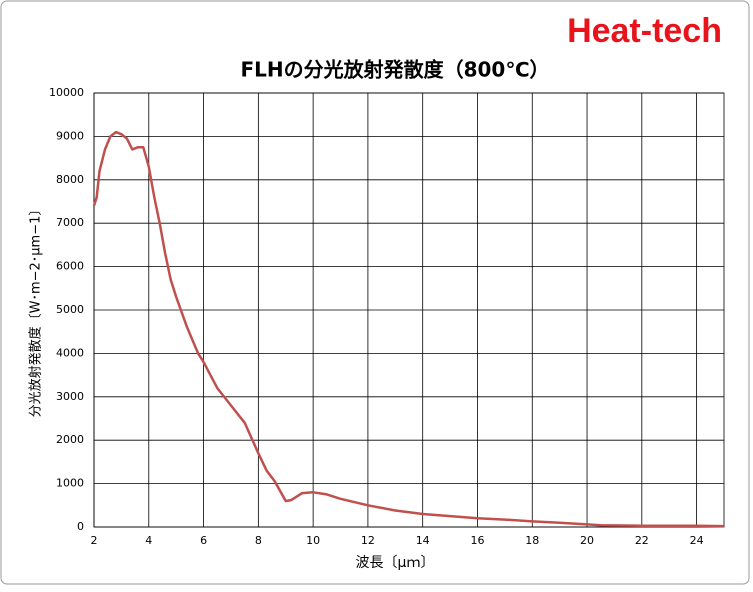  Describe the element at coordinates (70, 179) in the screenshot. I see `y-tick-label: 8000` at that location.